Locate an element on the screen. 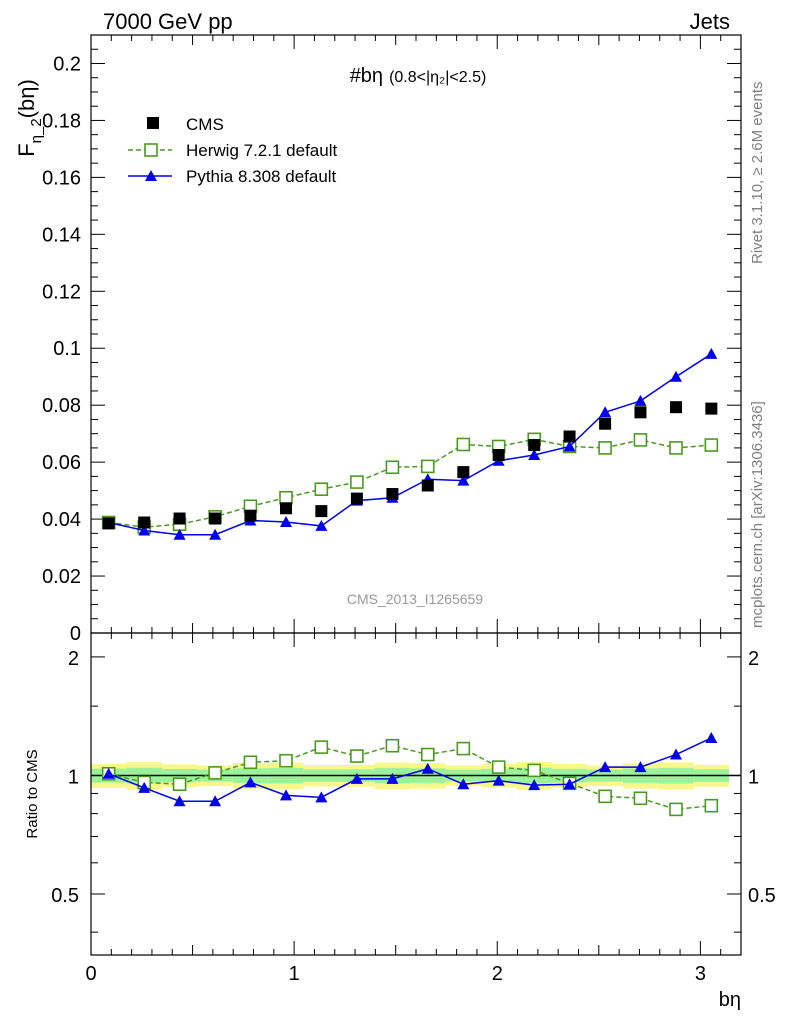 This screenshot has width=786, height=1024. x-tick-label: 2 is located at coordinates (497, 974).